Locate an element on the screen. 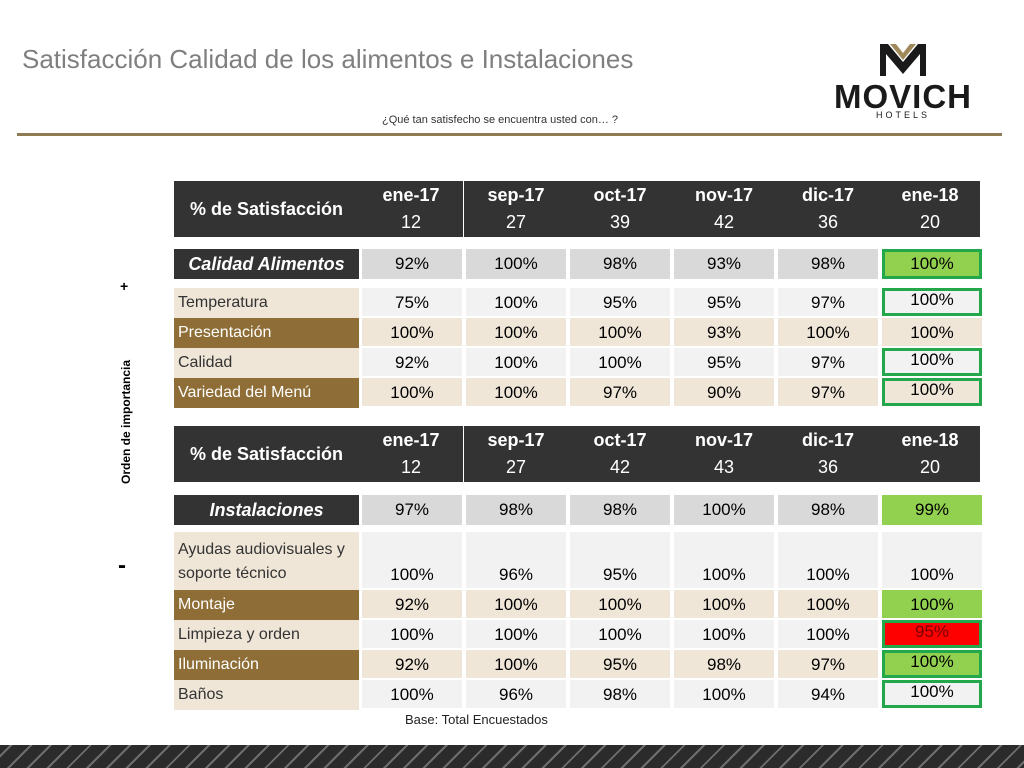 The height and width of the screenshot is (768, 1024). row-label: Presentación is located at coordinates (266, 333).